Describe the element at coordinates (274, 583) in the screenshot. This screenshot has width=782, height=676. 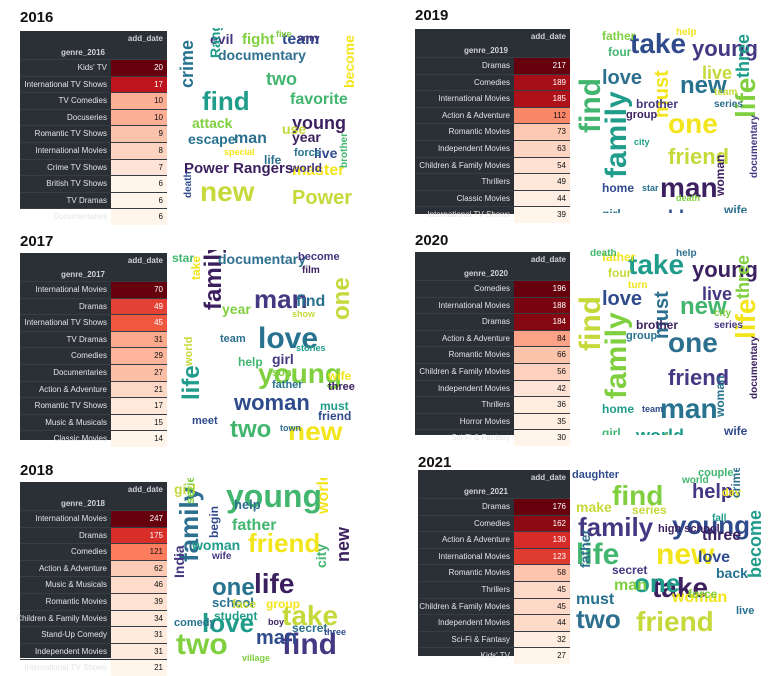
I see `cloud-word: life` at that location.